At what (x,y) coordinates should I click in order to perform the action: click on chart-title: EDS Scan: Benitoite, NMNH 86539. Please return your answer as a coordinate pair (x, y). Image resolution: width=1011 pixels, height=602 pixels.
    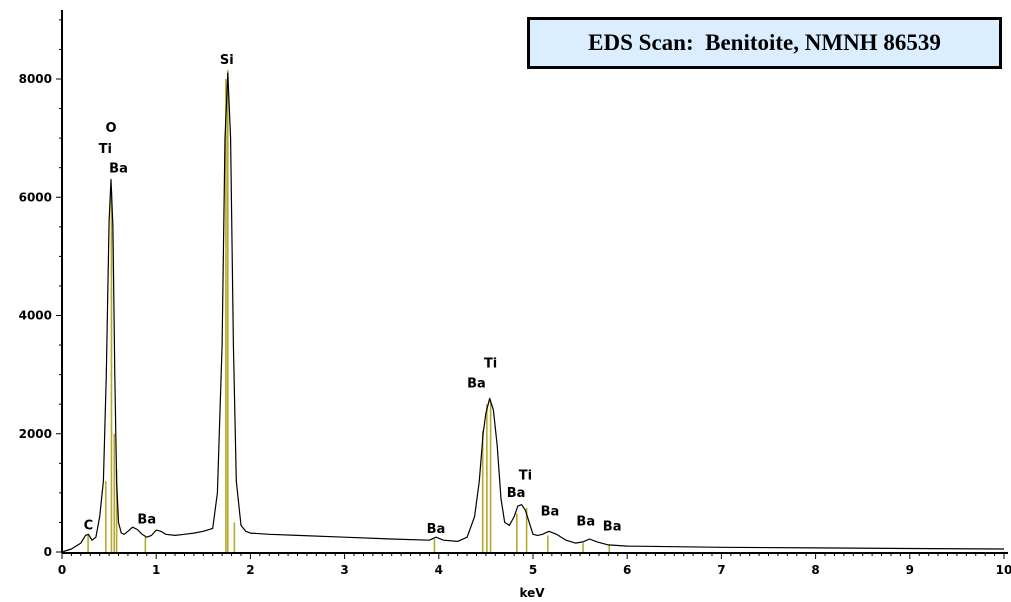
    Looking at the image, I should click on (764, 43).